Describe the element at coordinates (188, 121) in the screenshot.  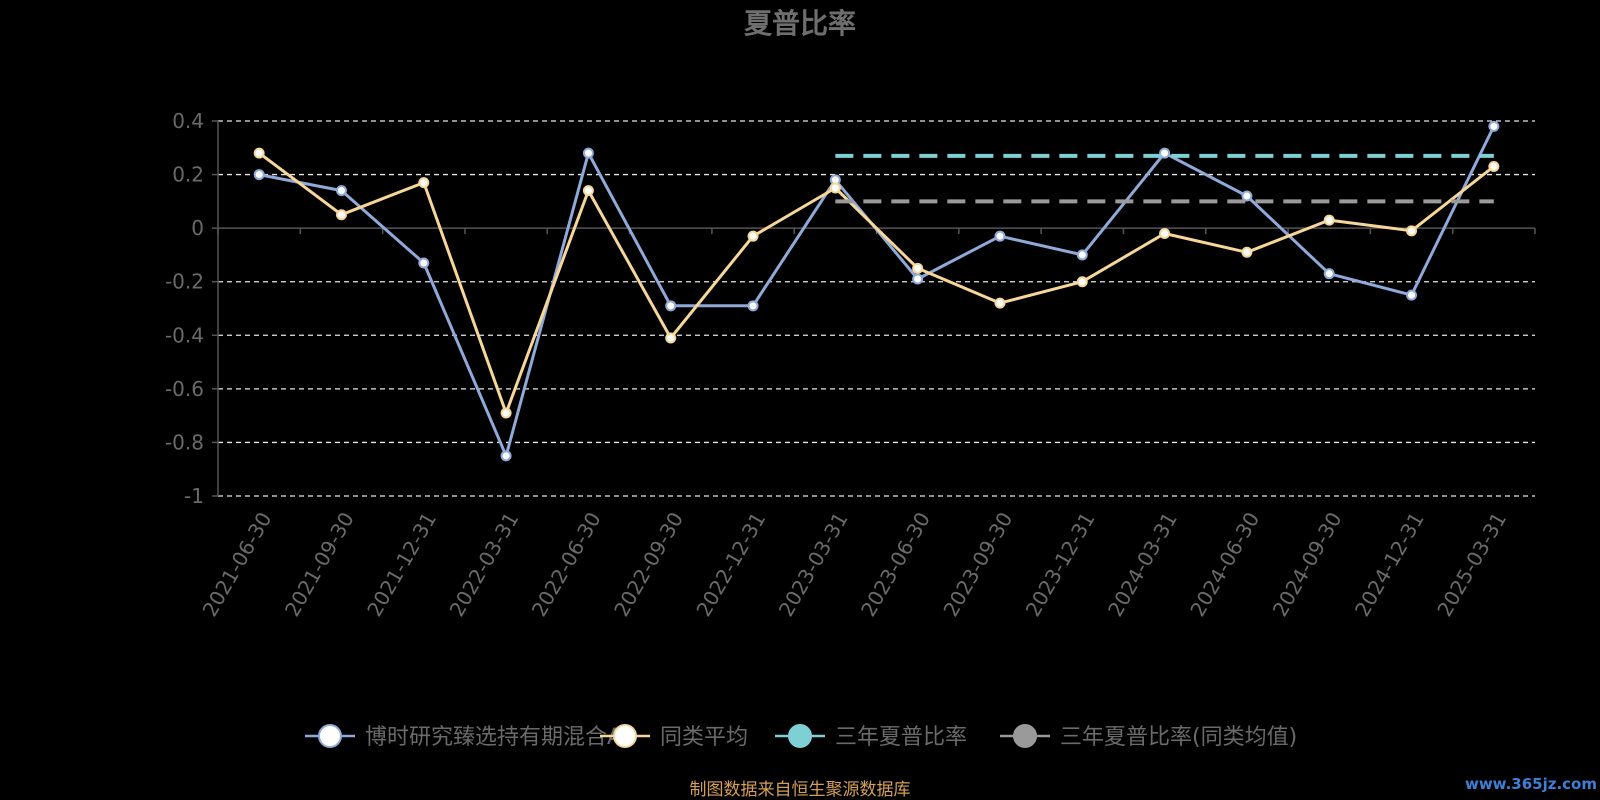
I see `y-tick-label: 0.4` at that location.